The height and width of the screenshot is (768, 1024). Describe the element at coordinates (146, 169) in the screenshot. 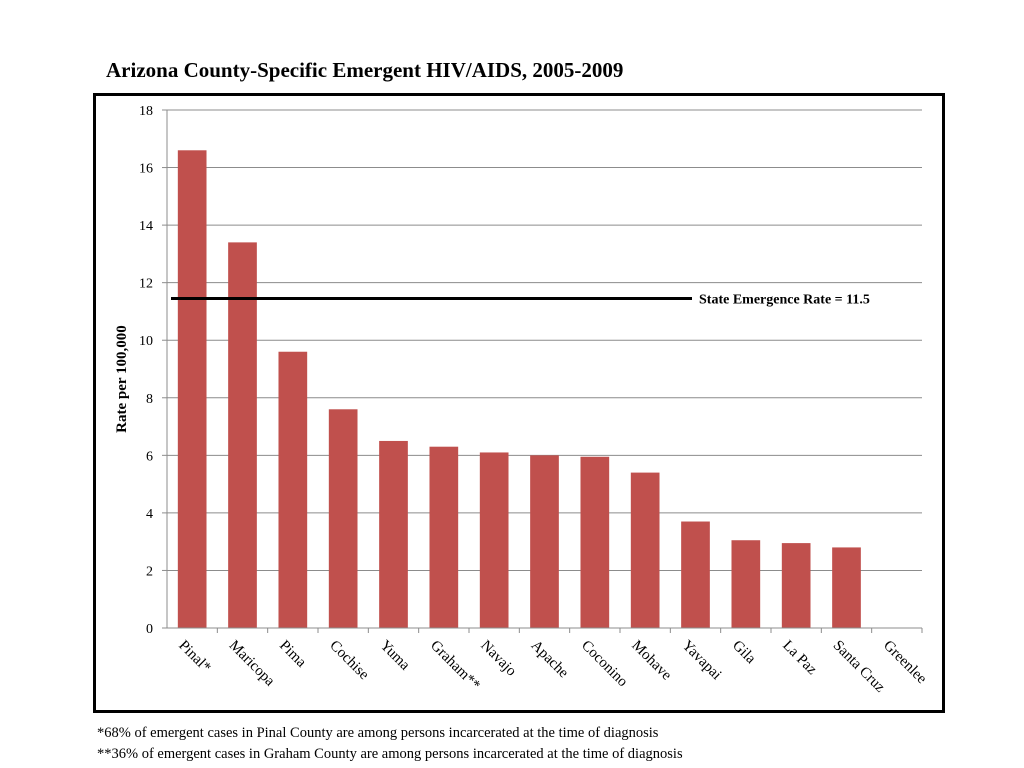

I see `y-tick-label: 16` at that location.